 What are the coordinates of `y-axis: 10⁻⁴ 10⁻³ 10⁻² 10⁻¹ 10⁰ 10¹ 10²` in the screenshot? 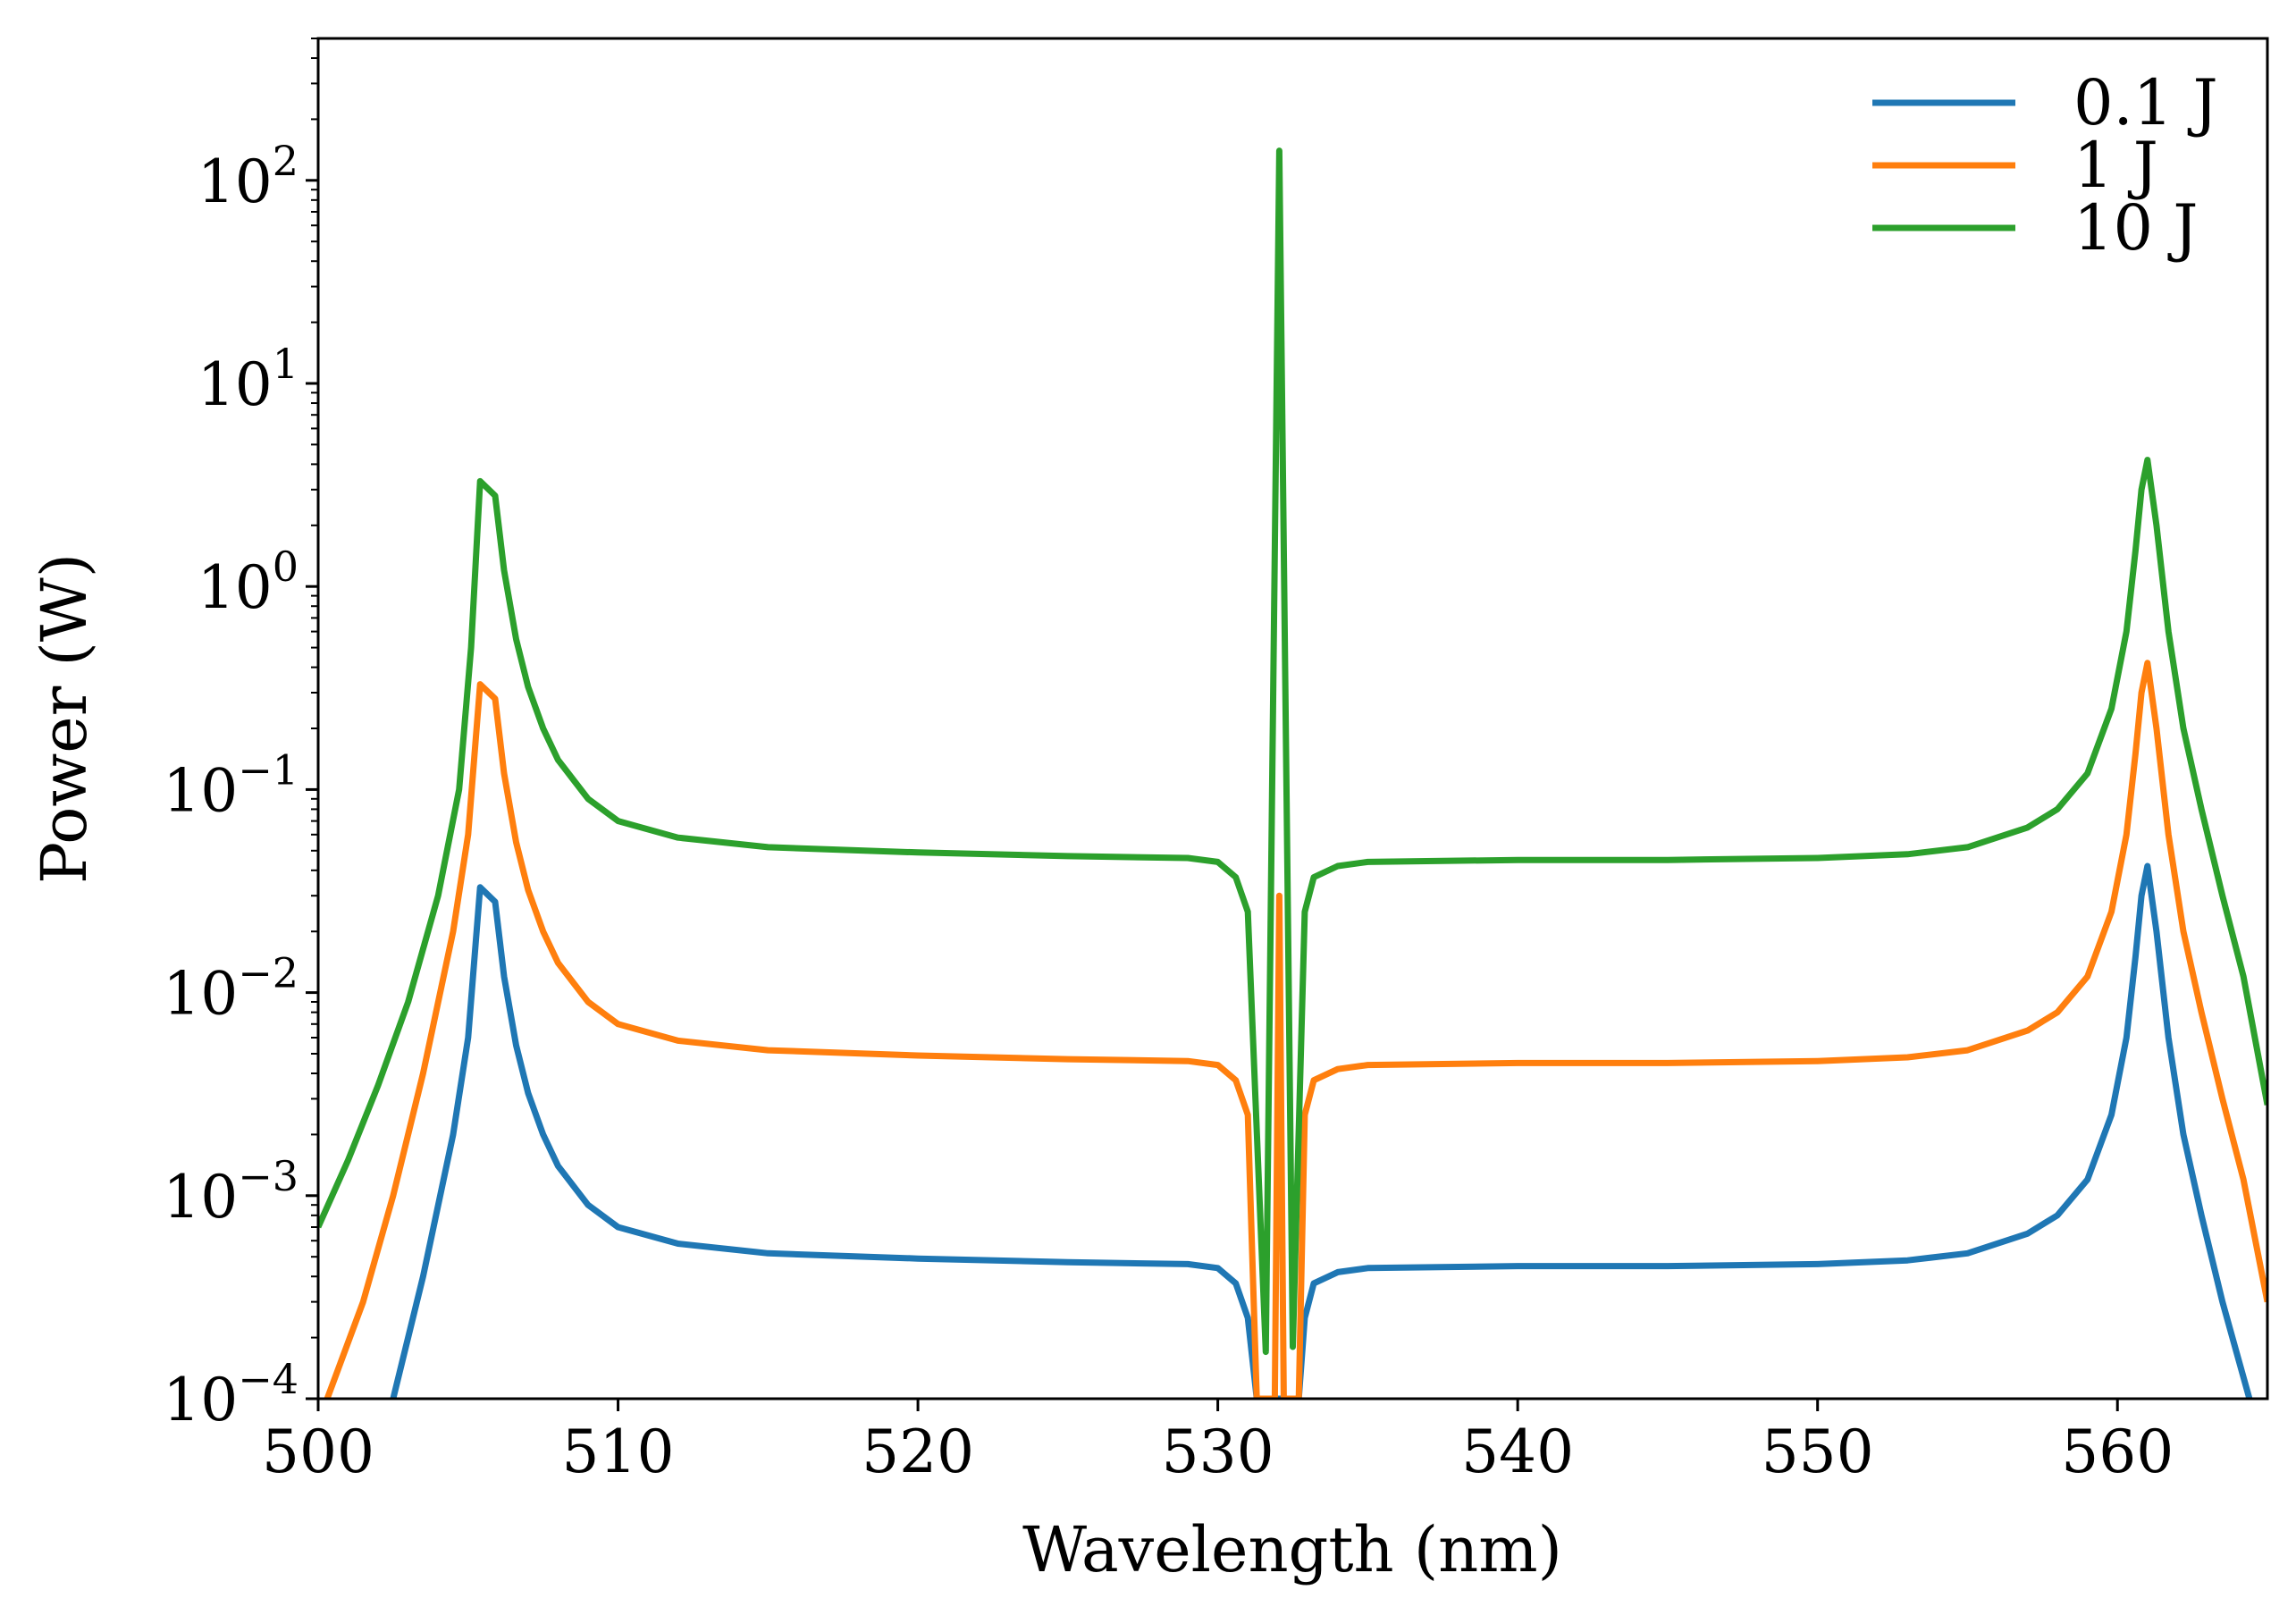 It's located at (241, 736).